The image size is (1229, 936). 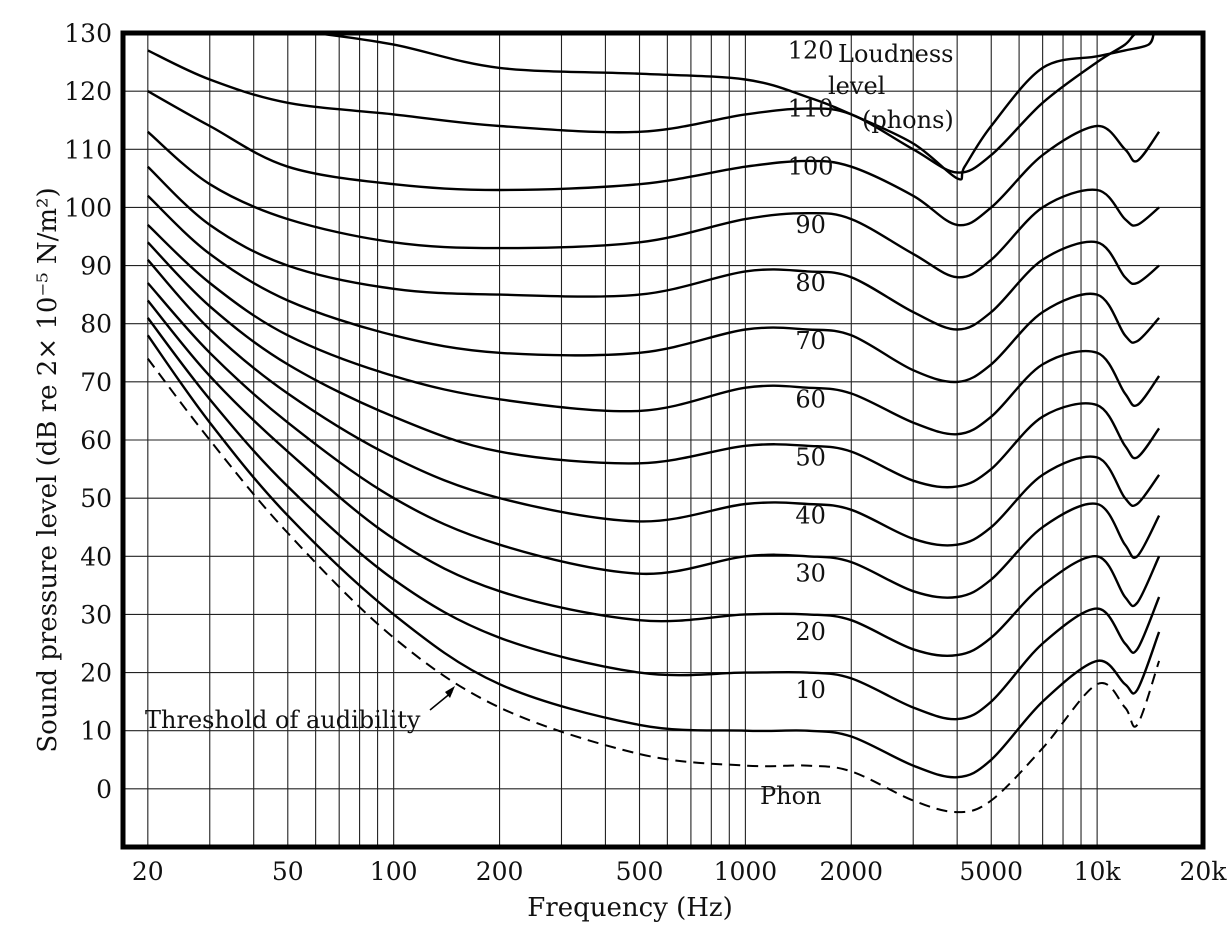 I want to click on y-tick-label: 100, so click(x=88, y=207).